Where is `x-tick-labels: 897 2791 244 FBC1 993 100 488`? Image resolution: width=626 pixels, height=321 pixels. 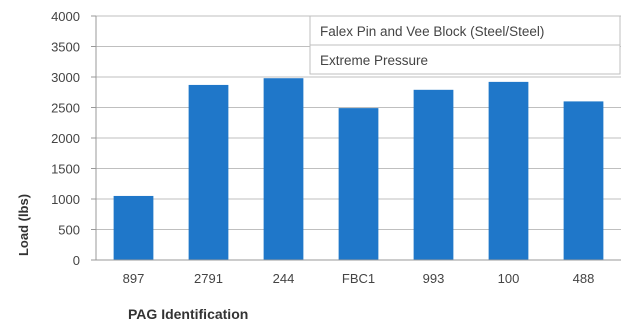
x-tick-labels: 897 2791 244 FBC1 993 100 488 is located at coordinates (359, 278).